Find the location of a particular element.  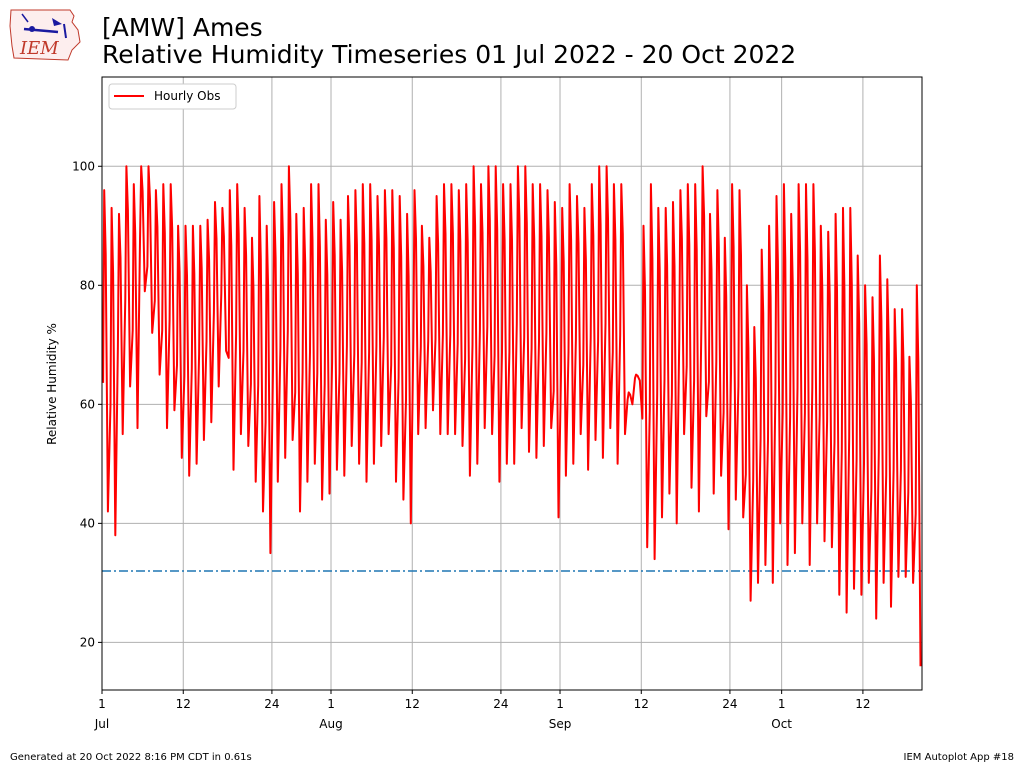

y-tick-label: 20 is located at coordinates (87, 642).